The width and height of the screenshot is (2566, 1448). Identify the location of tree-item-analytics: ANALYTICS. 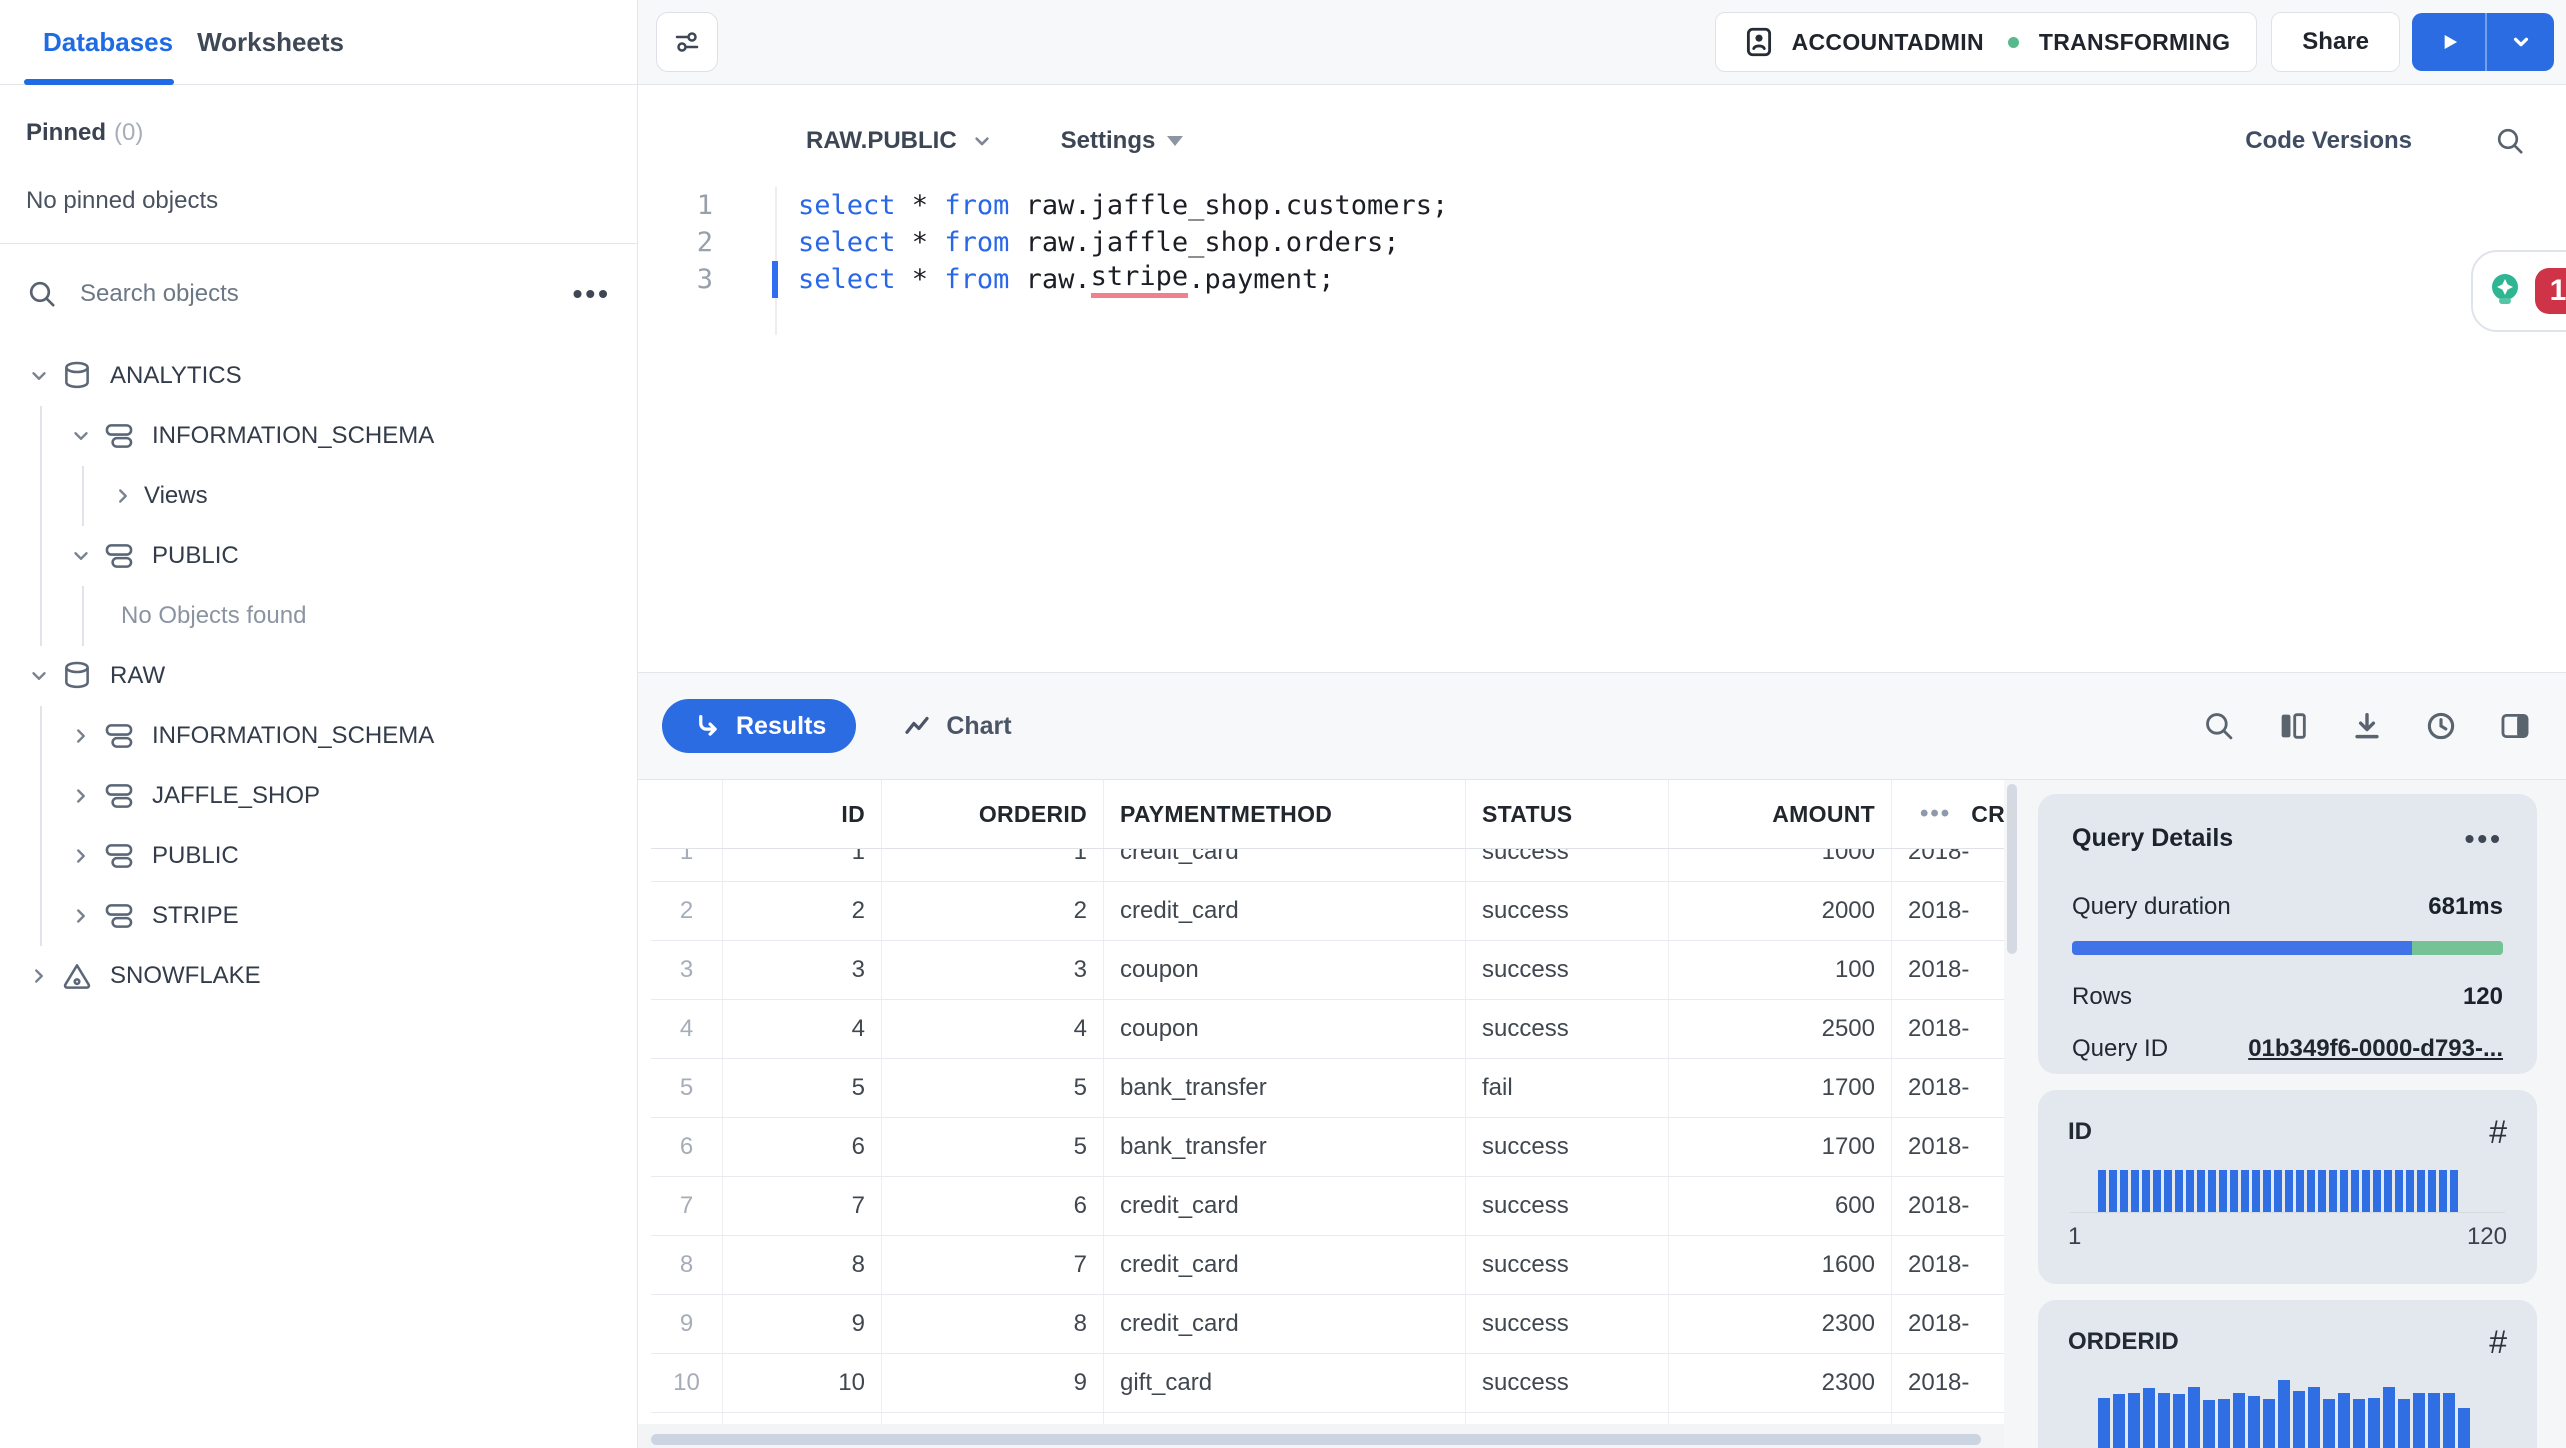
(318, 376).